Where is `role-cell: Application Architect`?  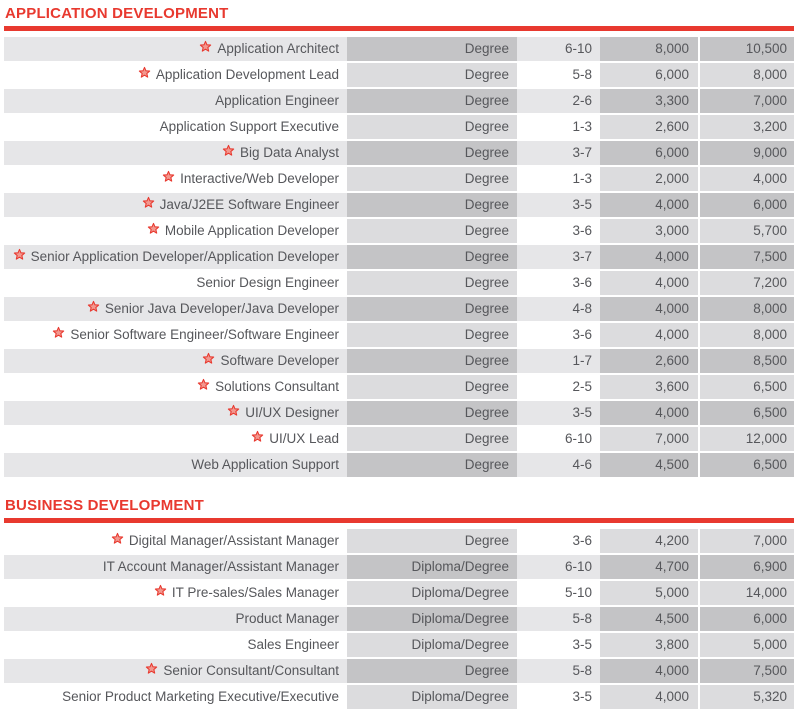 role-cell: Application Architect is located at coordinates (175, 49).